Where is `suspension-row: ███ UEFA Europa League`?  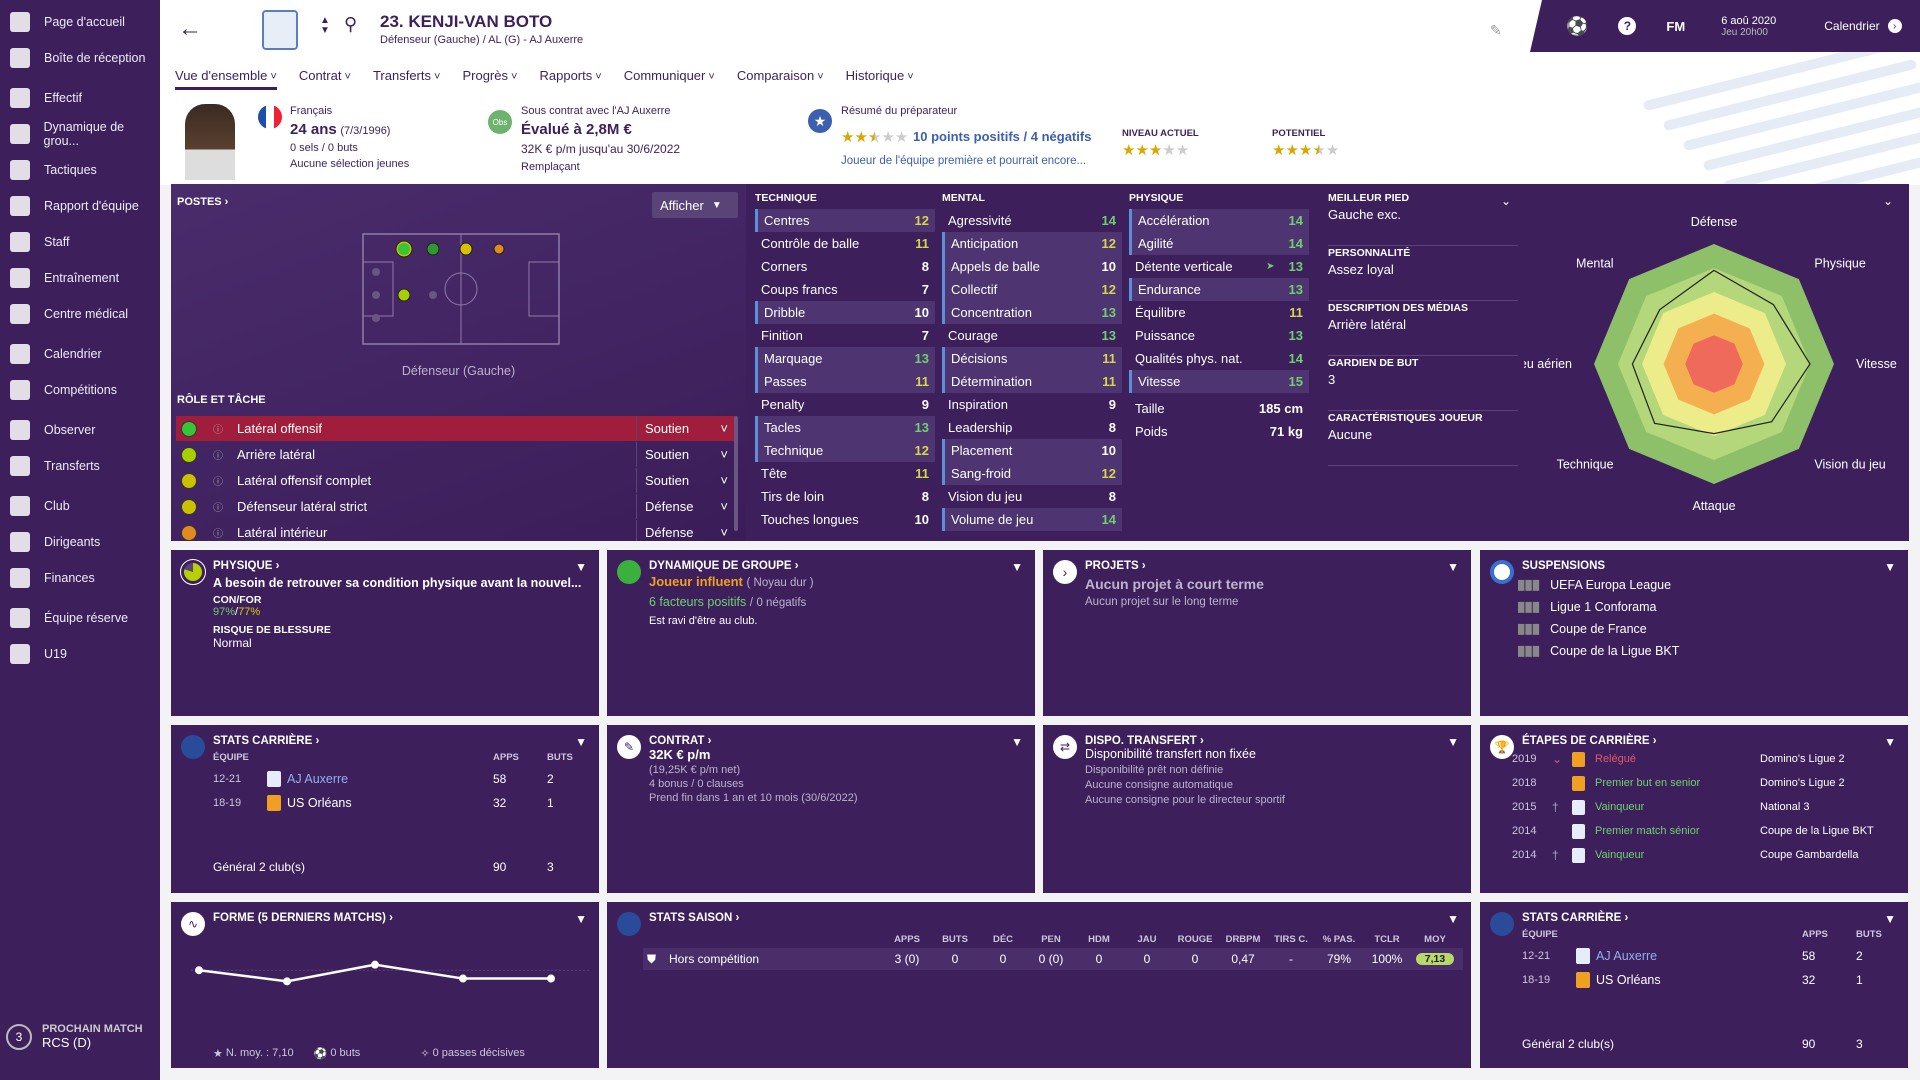
suspension-row: ███ UEFA Europa League is located at coordinates (1709, 585).